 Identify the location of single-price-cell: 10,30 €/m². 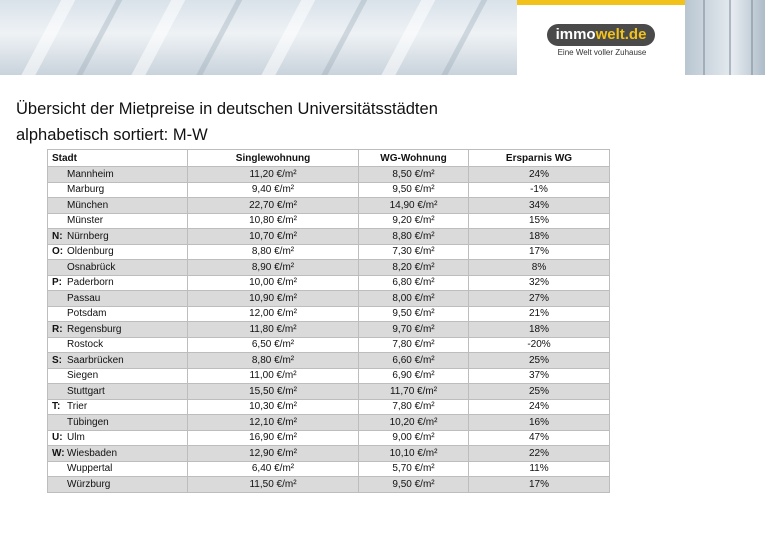
(273, 406).